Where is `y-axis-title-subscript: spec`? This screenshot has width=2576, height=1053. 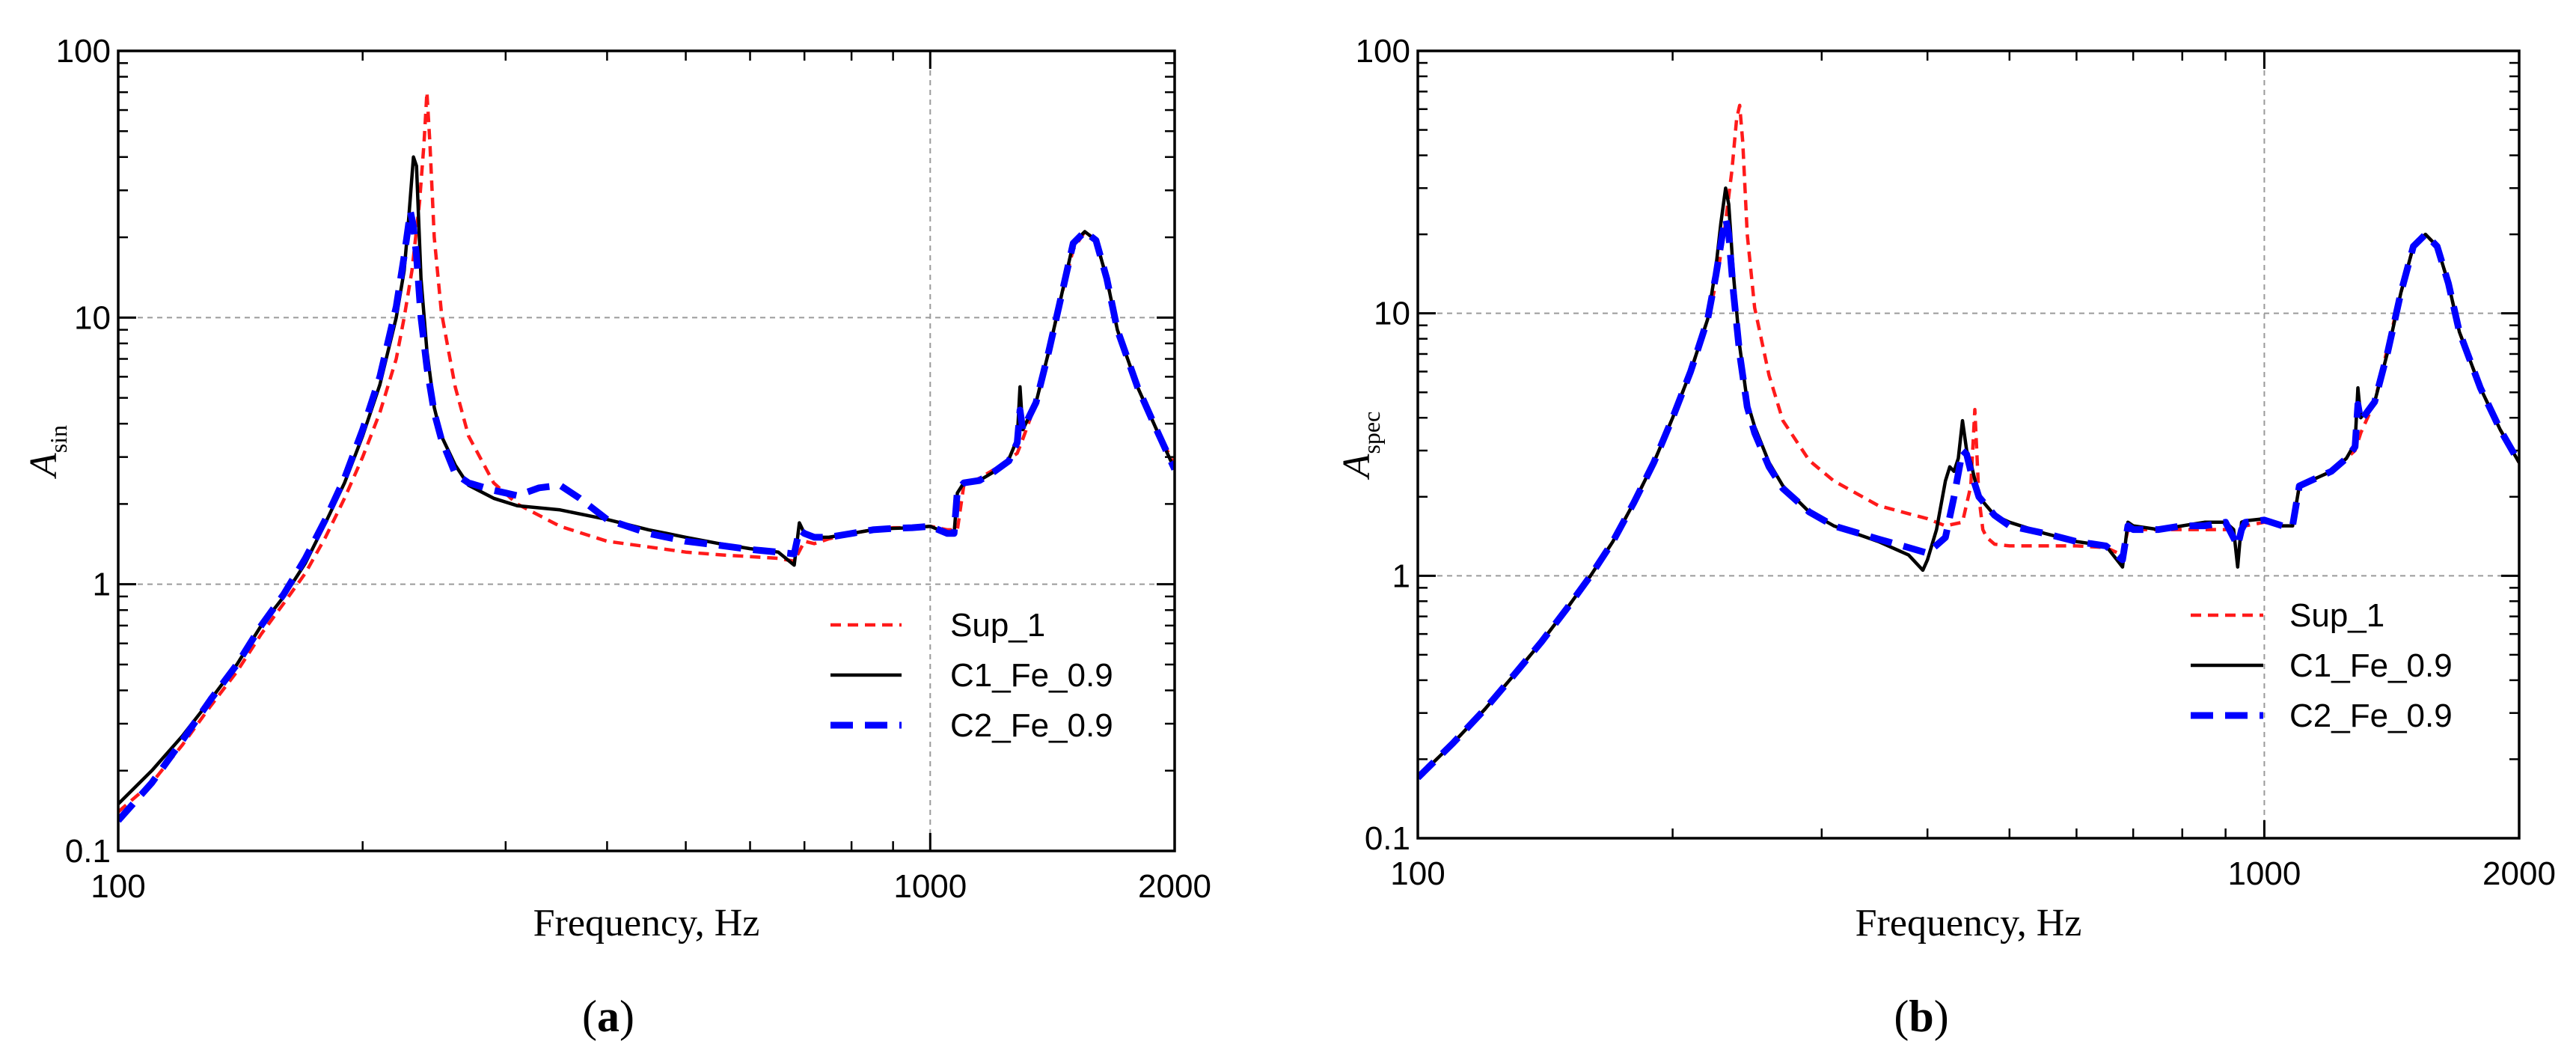
y-axis-title-subscript: spec is located at coordinates (1371, 433).